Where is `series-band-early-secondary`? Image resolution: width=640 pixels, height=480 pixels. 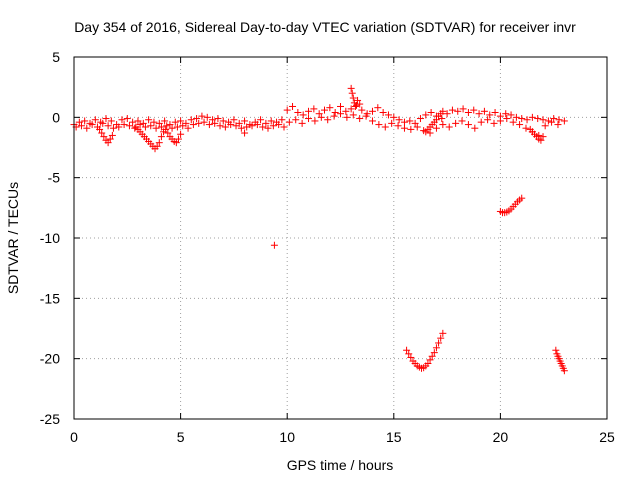
series-band-early-secondary is located at coordinates (180, 125).